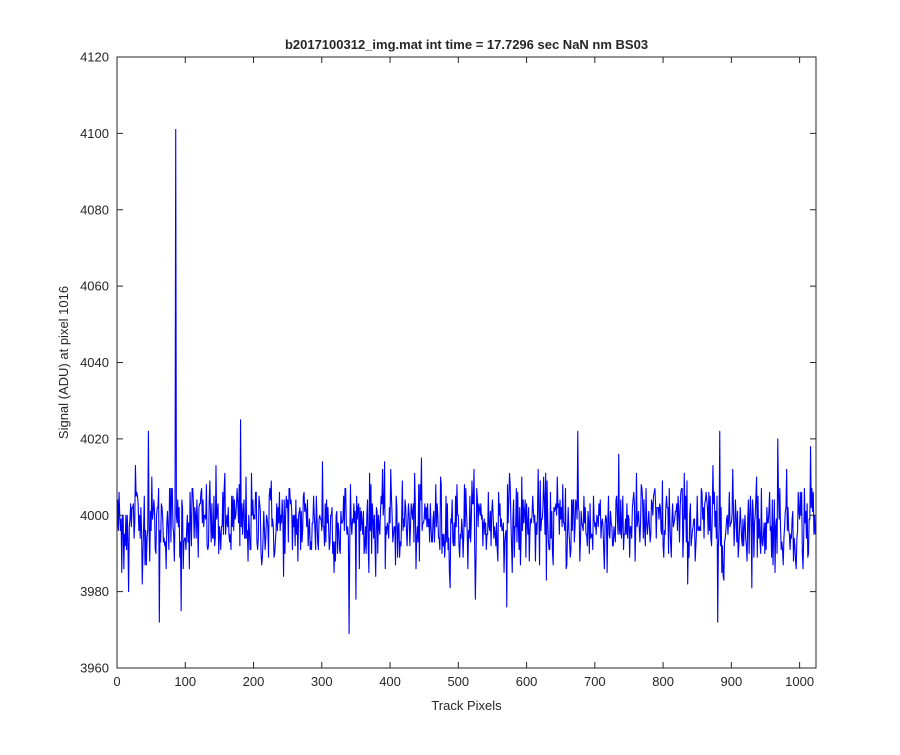 The height and width of the screenshot is (755, 900). Describe the element at coordinates (466, 705) in the screenshot. I see `x-axis-label: Track Pixels` at that location.